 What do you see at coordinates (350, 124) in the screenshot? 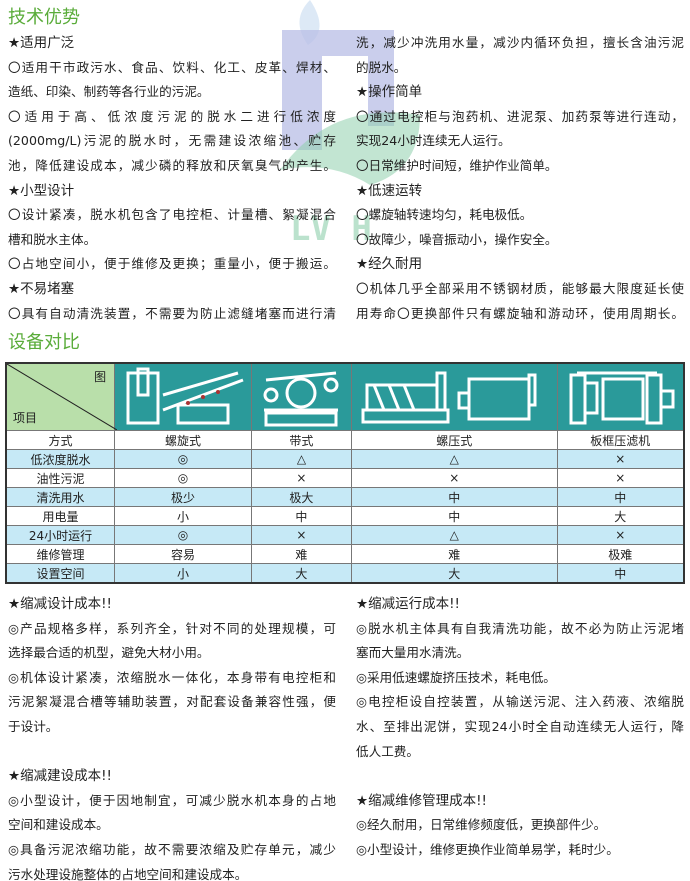
I see `company-logo-watermark: LV H` at bounding box center [350, 124].